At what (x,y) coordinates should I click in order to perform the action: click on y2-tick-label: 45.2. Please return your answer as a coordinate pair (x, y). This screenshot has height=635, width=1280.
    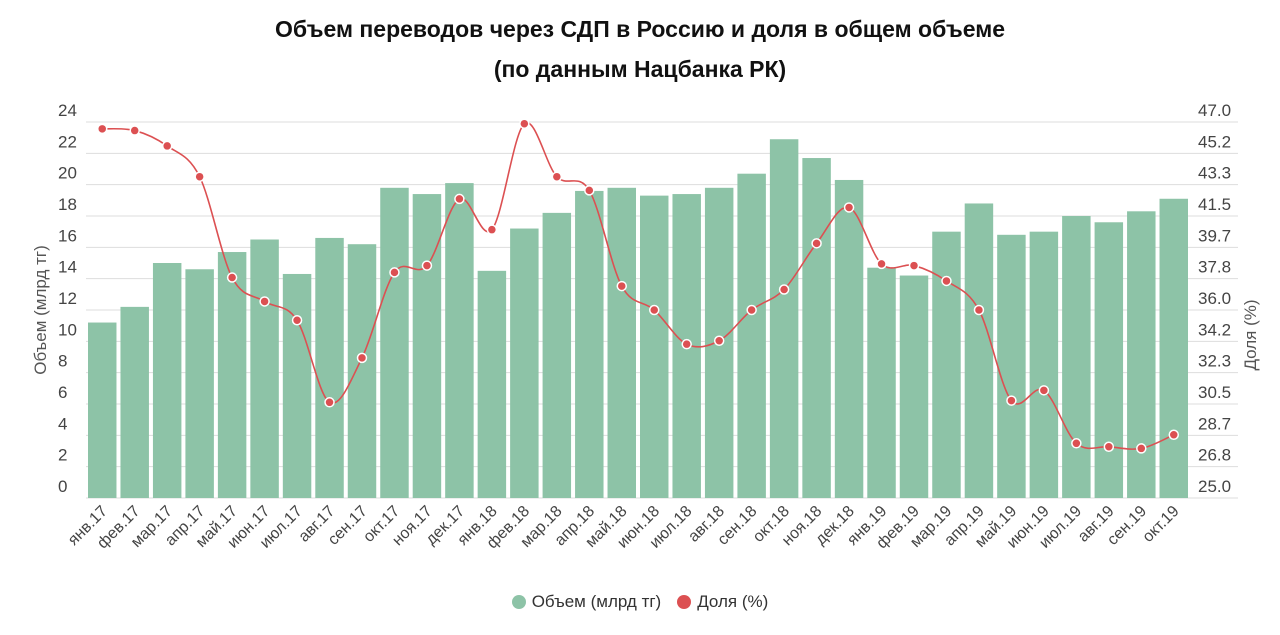
    Looking at the image, I should click on (1214, 141).